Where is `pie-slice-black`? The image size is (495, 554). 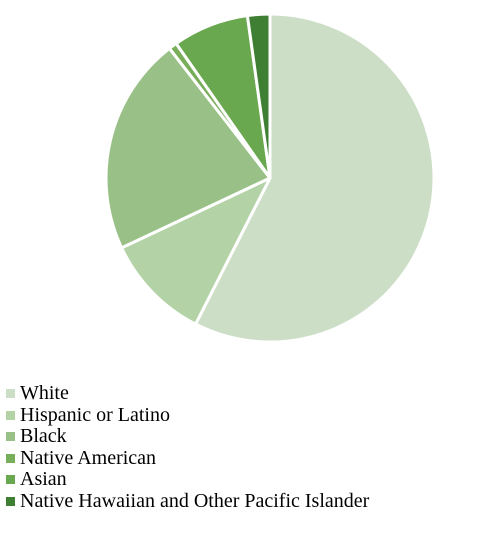
pie-slice-black is located at coordinates (188, 148).